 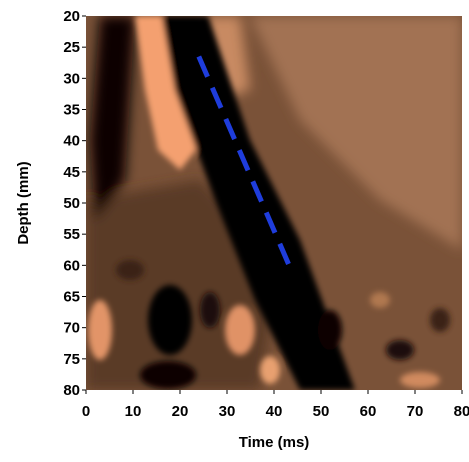 I want to click on y-tick-label: 60, so click(x=71, y=265).